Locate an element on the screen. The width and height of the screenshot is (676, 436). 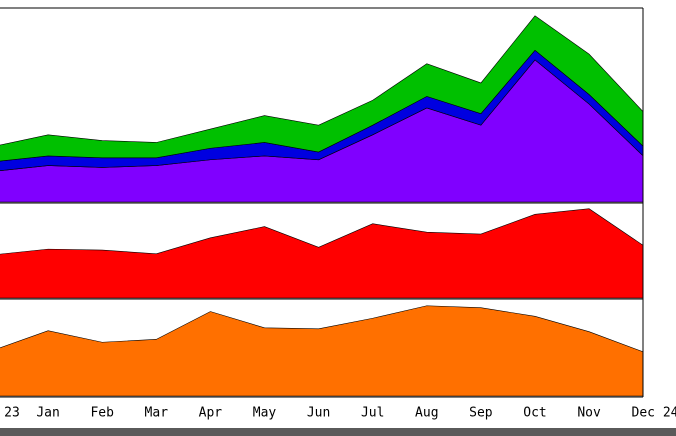
x-tick-label: Mar is located at coordinates (157, 413).